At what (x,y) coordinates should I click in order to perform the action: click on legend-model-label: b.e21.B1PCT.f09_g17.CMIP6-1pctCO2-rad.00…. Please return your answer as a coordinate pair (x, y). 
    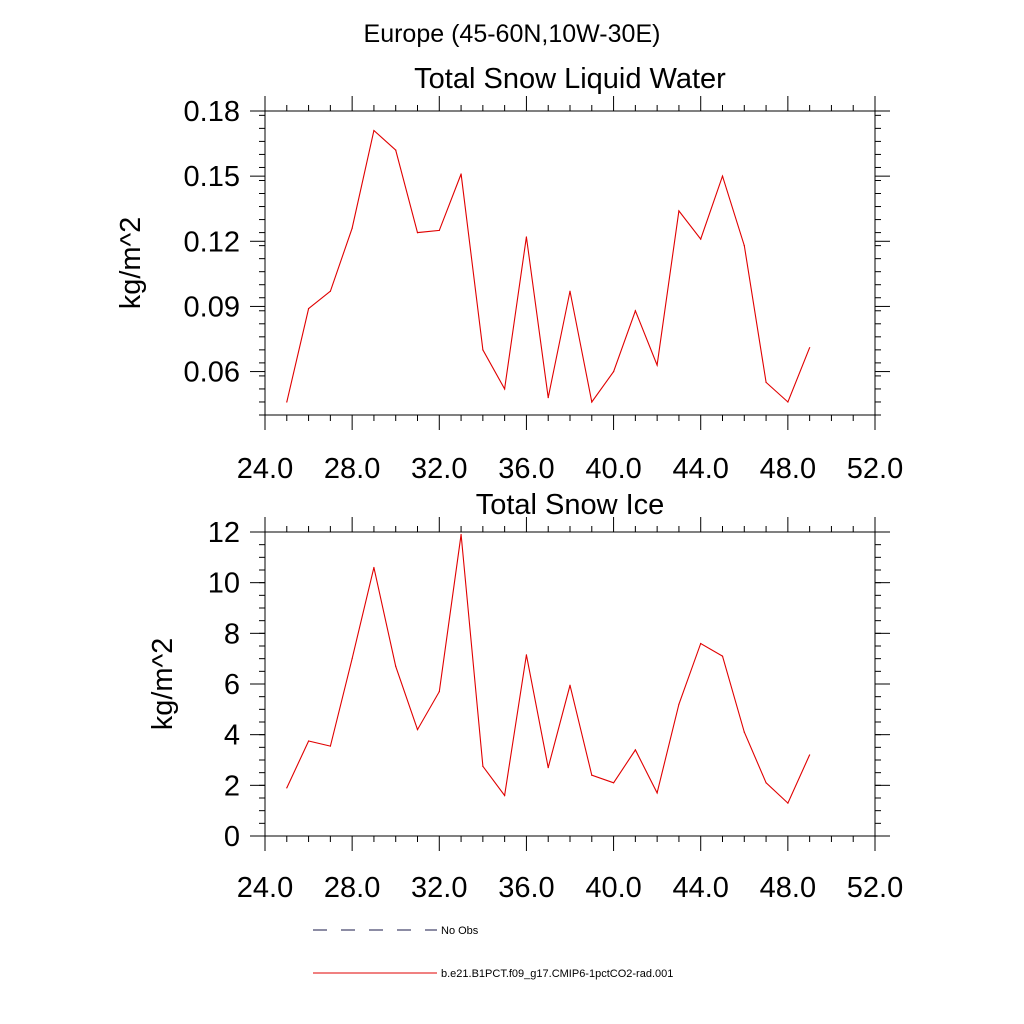
    Looking at the image, I should click on (557, 974).